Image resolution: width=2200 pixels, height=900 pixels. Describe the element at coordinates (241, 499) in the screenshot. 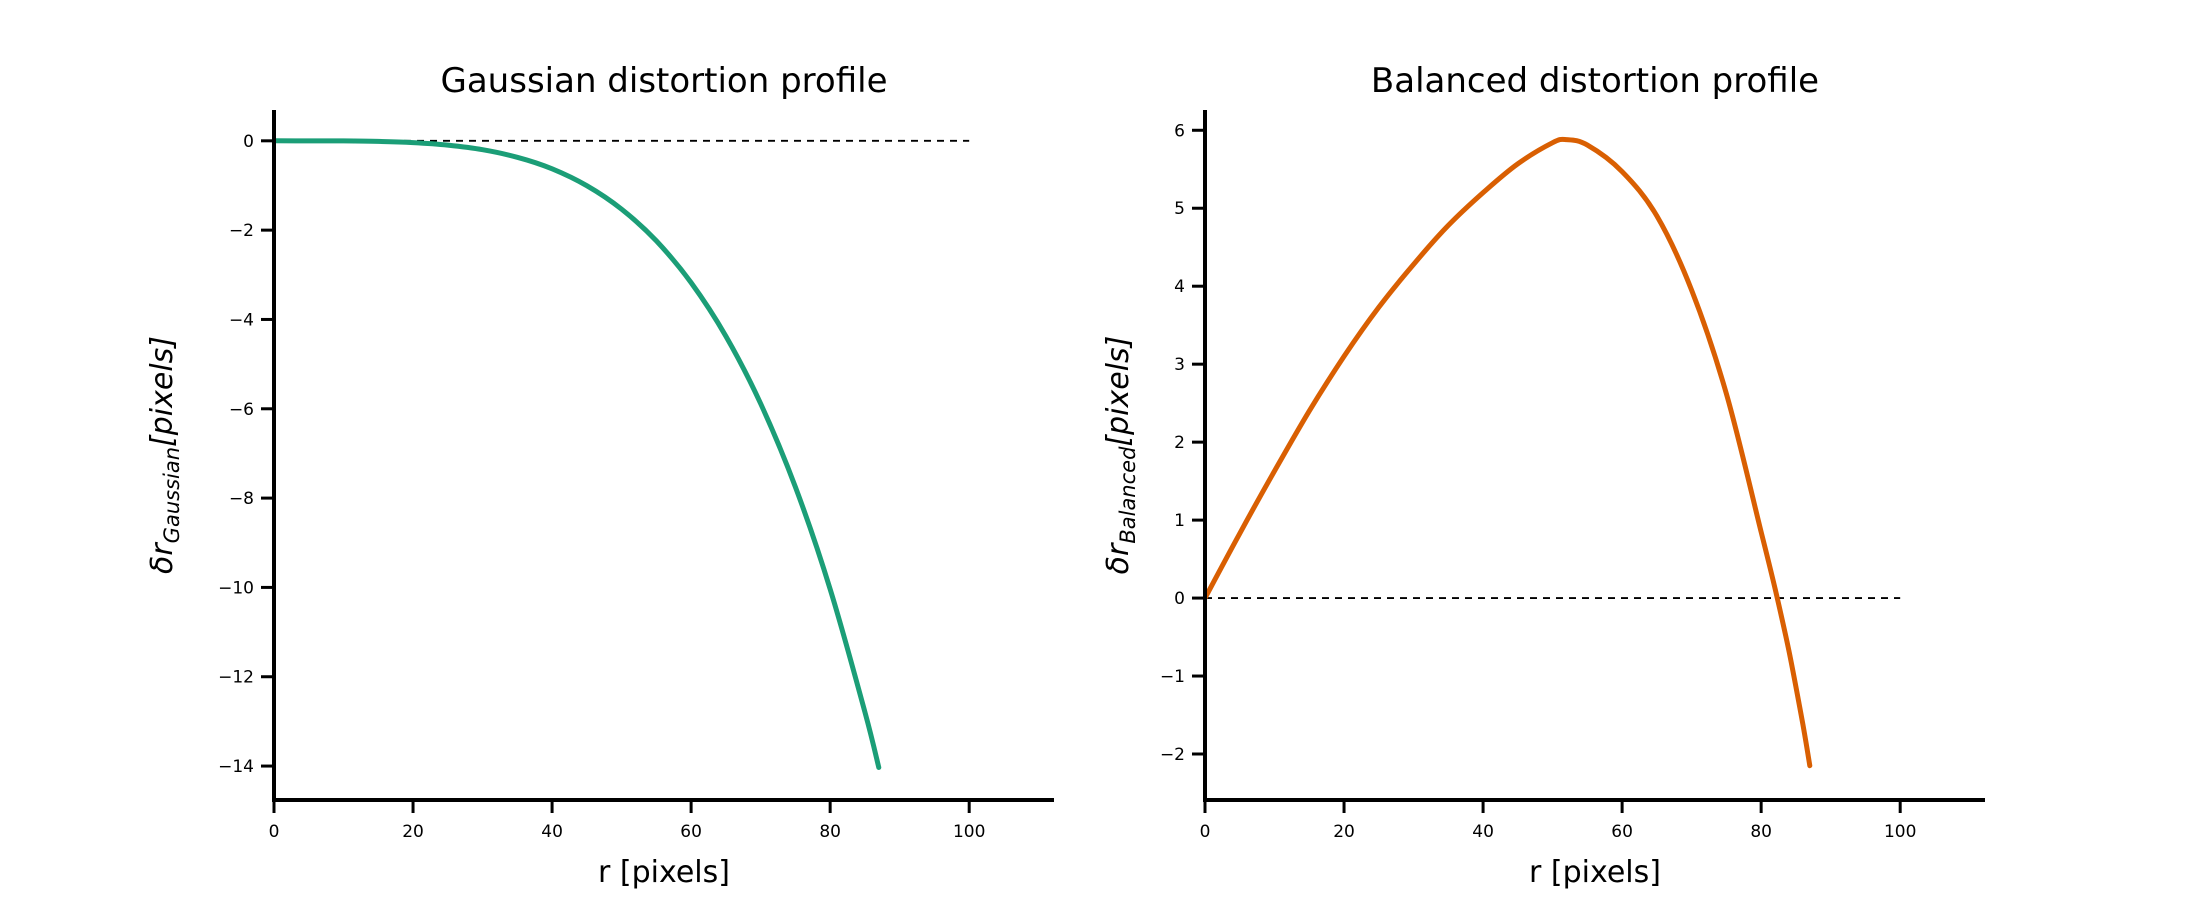

I see `y-tick-label: −8` at that location.